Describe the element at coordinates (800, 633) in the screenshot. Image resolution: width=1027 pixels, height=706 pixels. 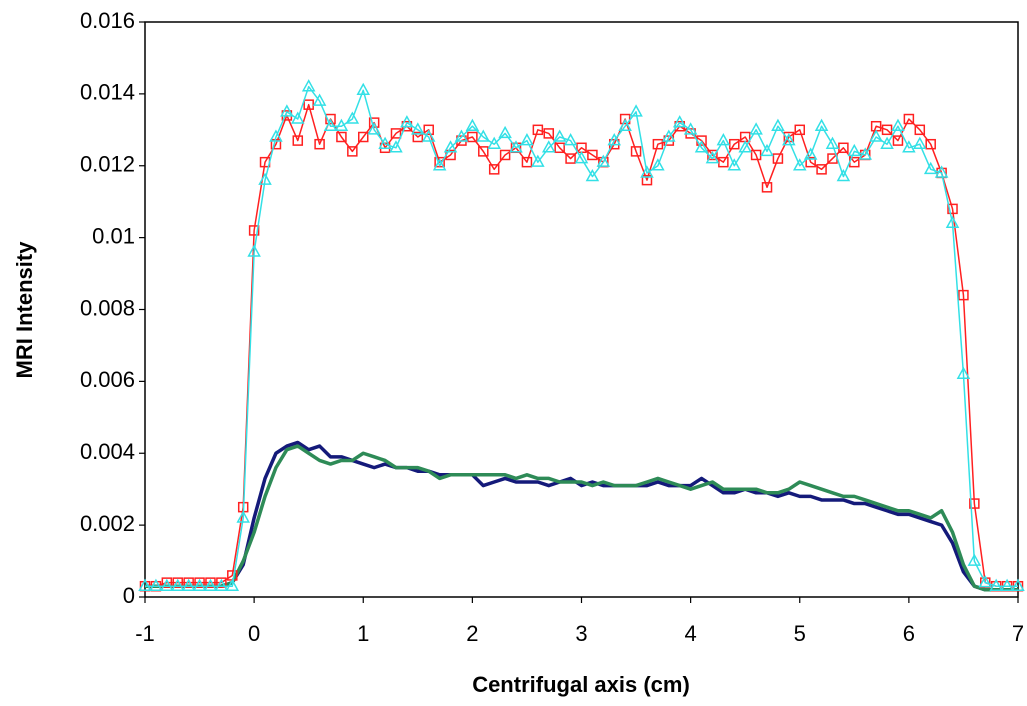
I see `x-tick-label: 5` at that location.